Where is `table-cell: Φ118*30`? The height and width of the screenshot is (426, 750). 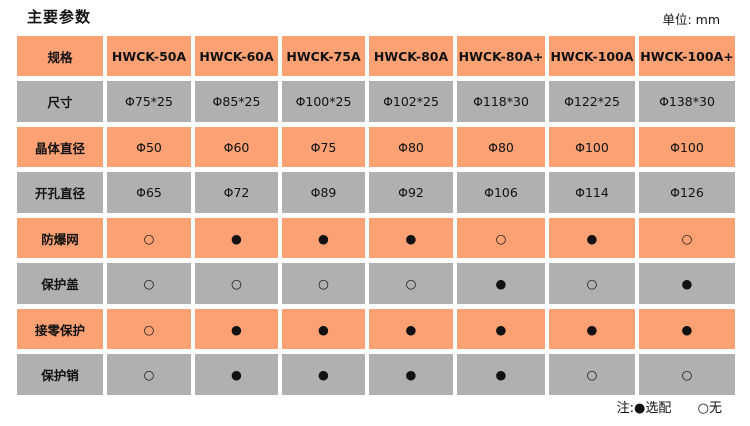 table-cell: Φ118*30 is located at coordinates (501, 101).